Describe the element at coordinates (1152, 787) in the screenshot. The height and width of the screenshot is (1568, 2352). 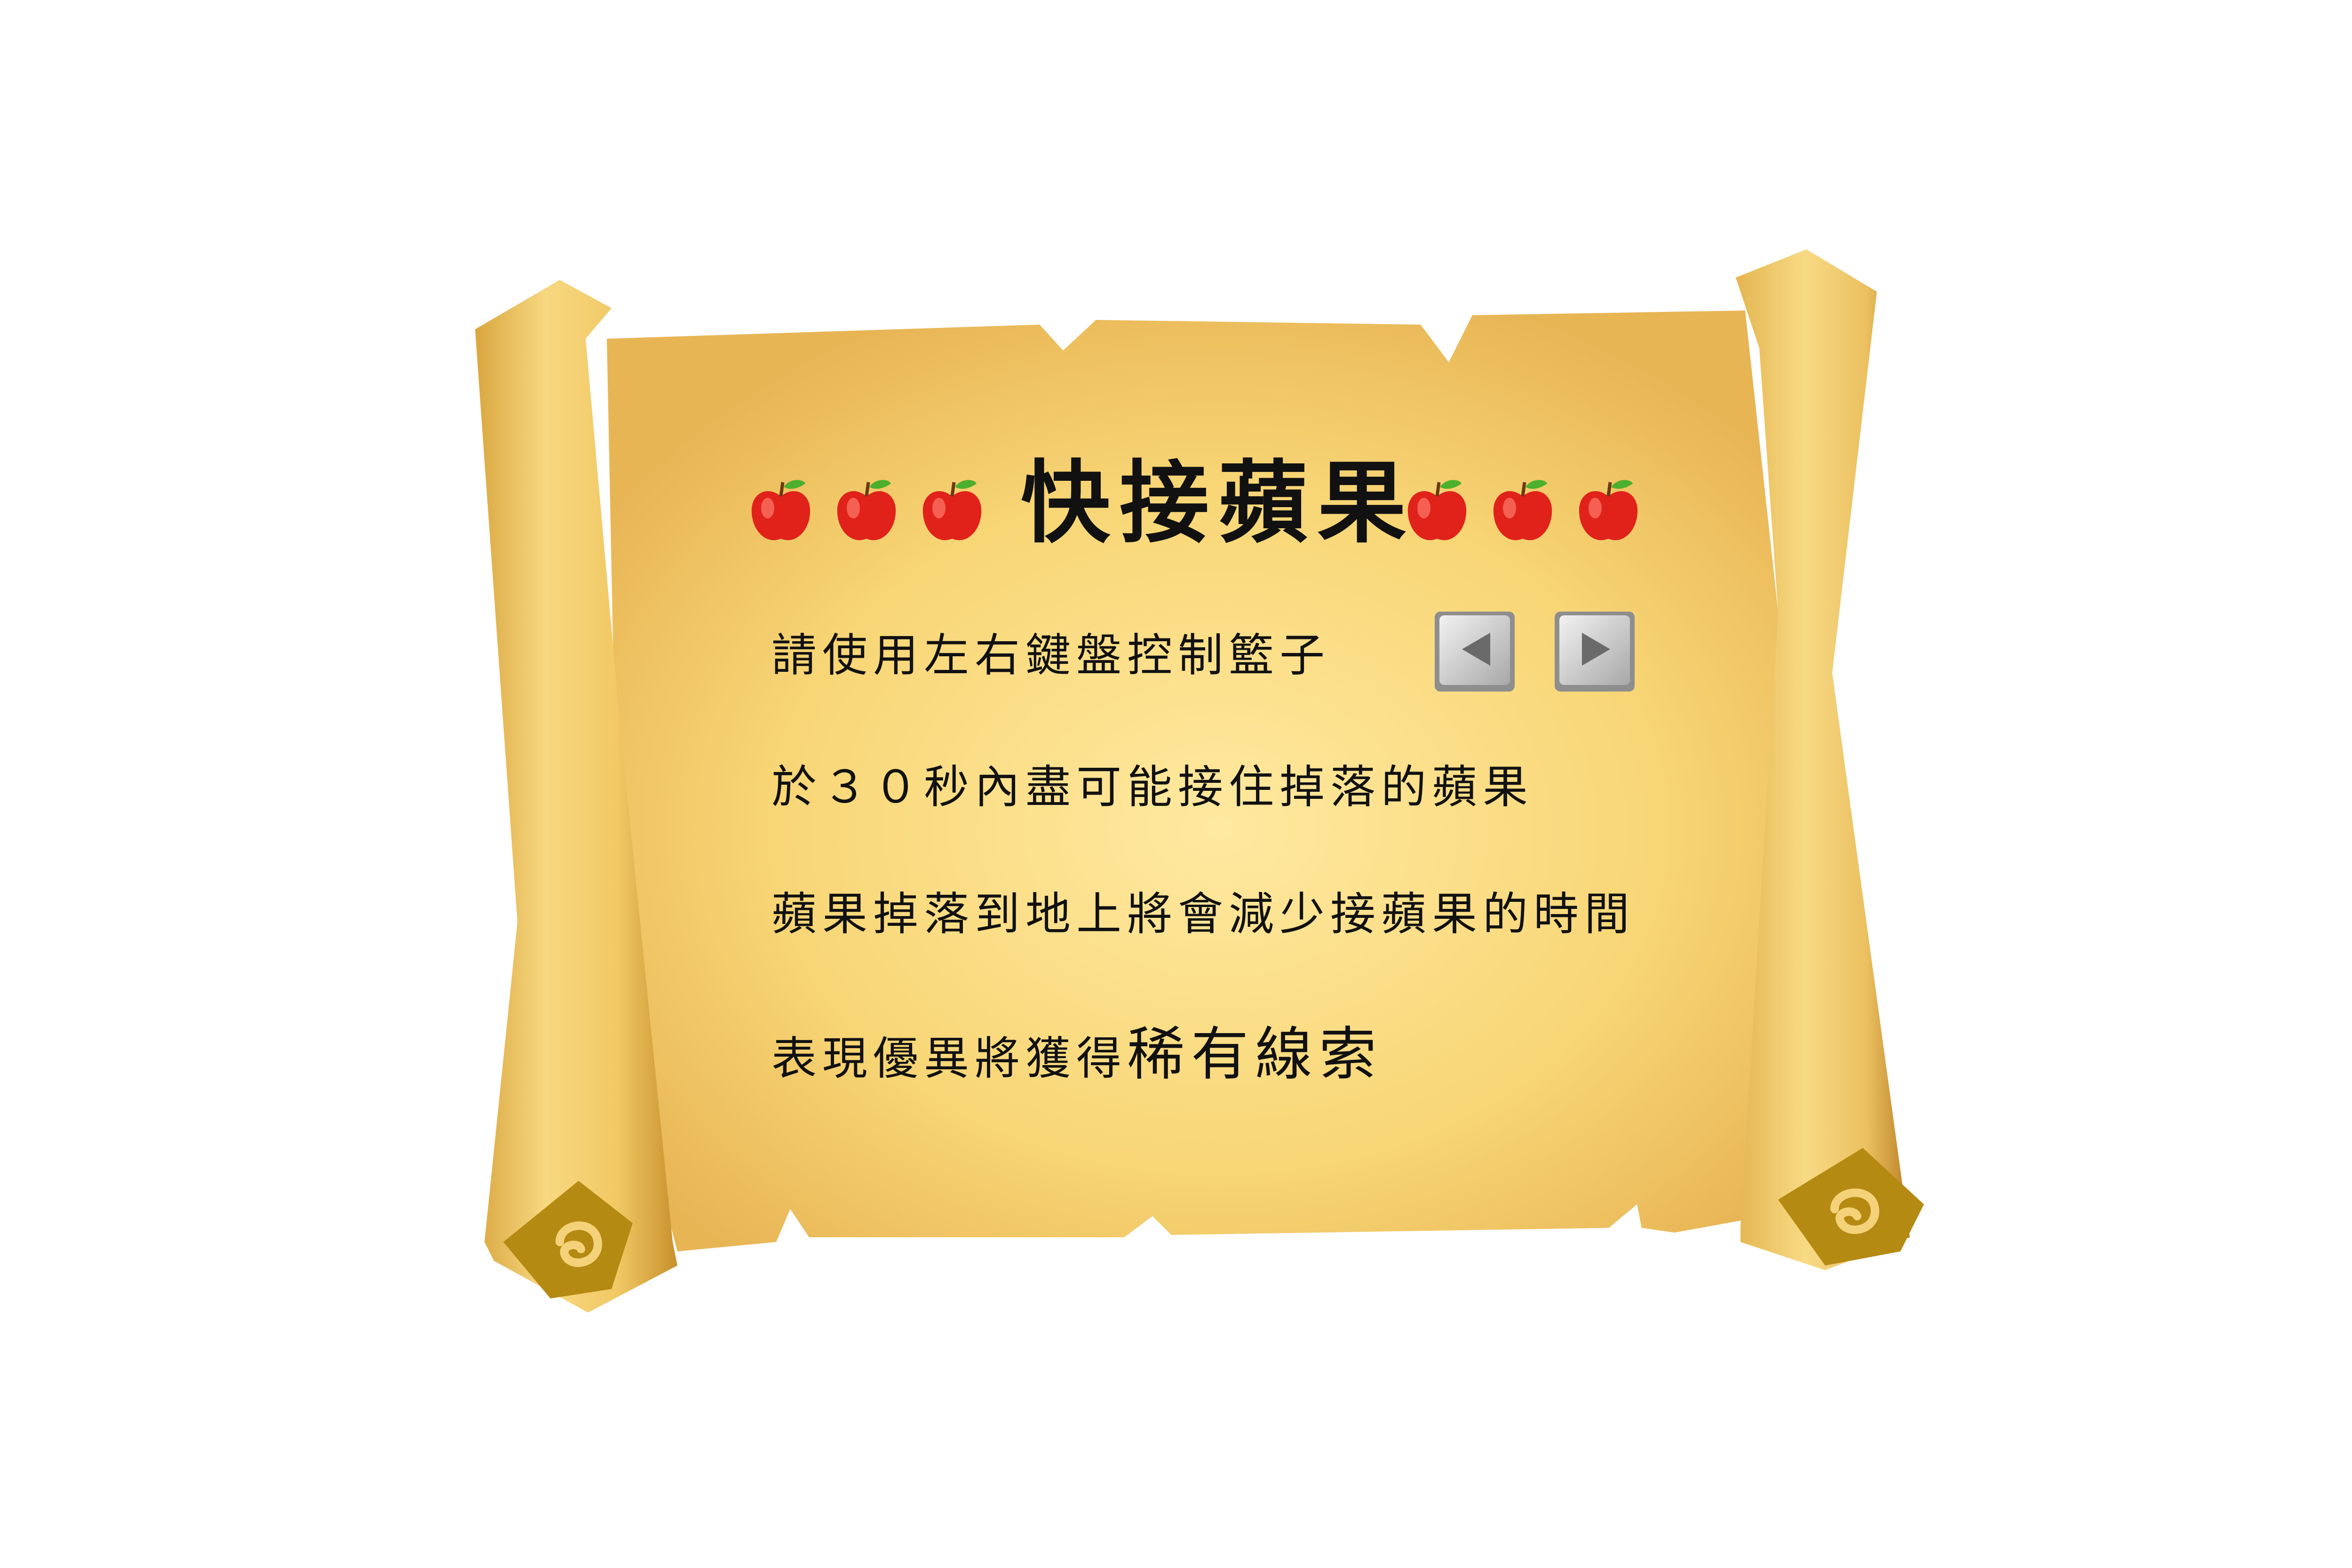
I see `instruction-goal: 於３０秒內盡可能接住掉落的蘋果` at that location.